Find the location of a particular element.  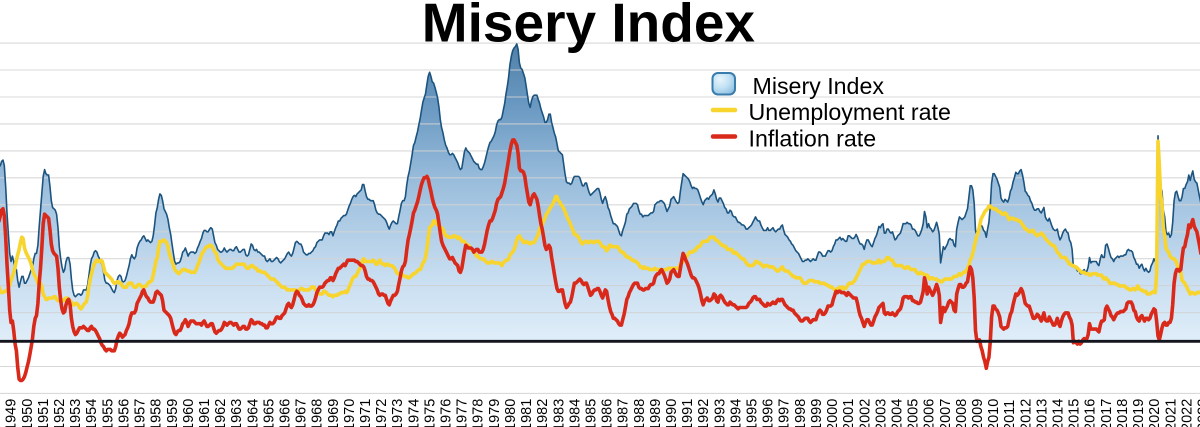

svg-text: 1976 is located at coordinates (447, 413).